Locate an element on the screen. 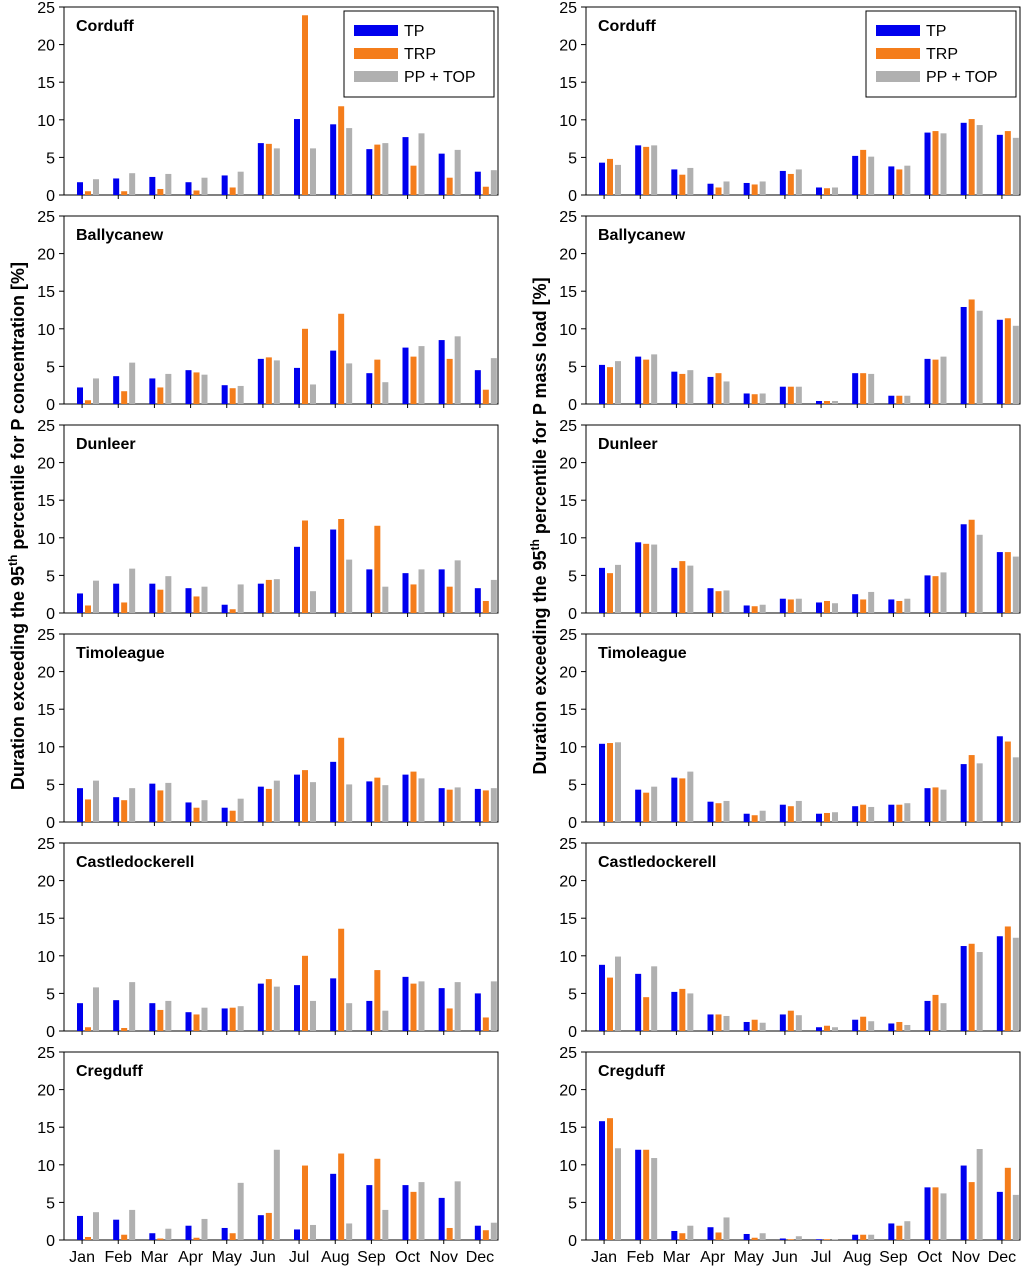 The image size is (1021, 1273). x-tick-label: Dec is located at coordinates (480, 1257).